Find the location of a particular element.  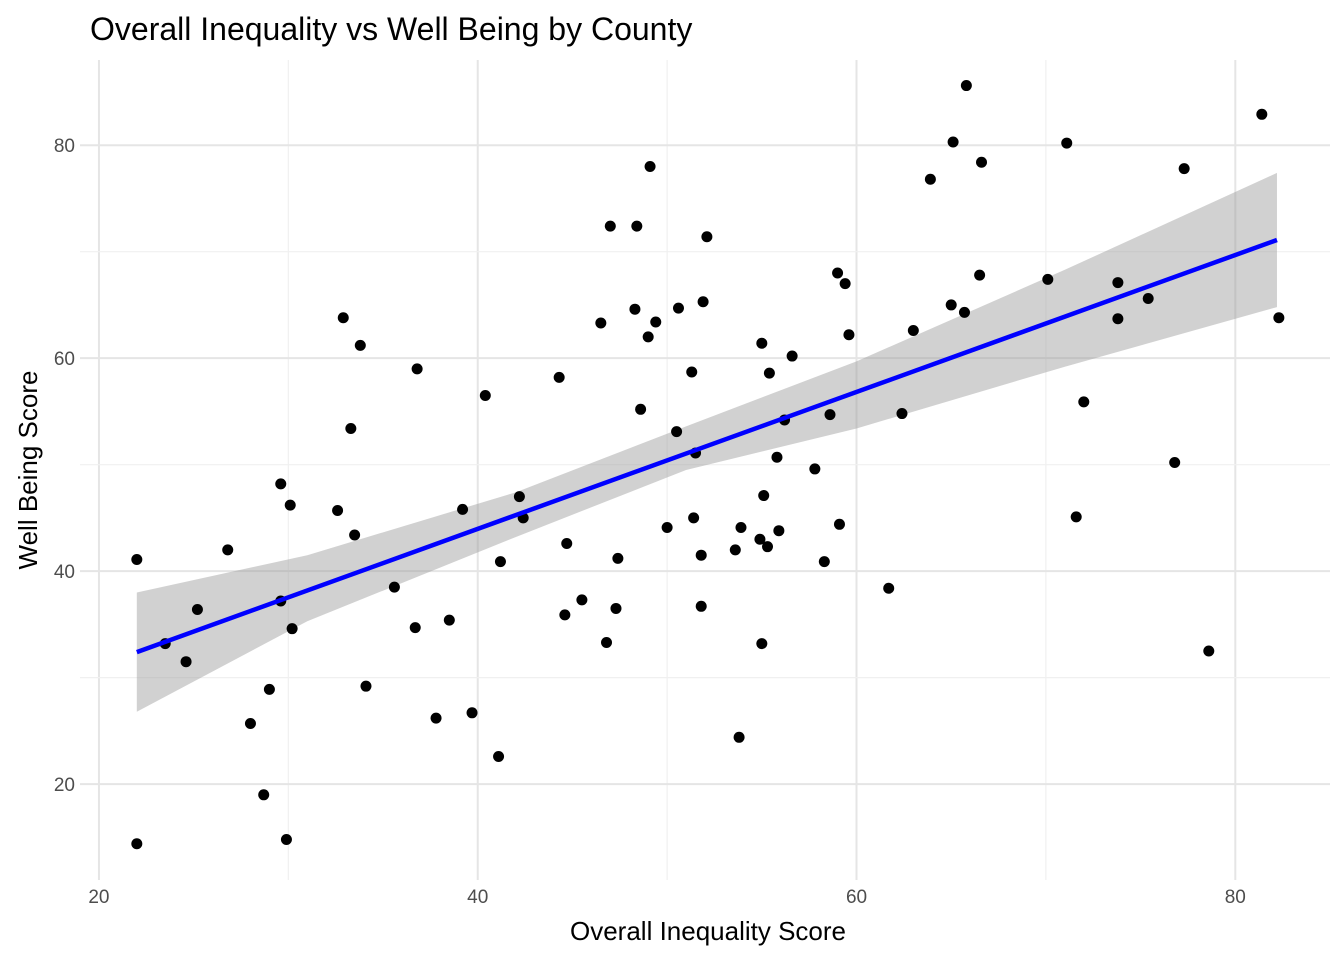

y-axis-title: Well Being Score is located at coordinates (28, 470).